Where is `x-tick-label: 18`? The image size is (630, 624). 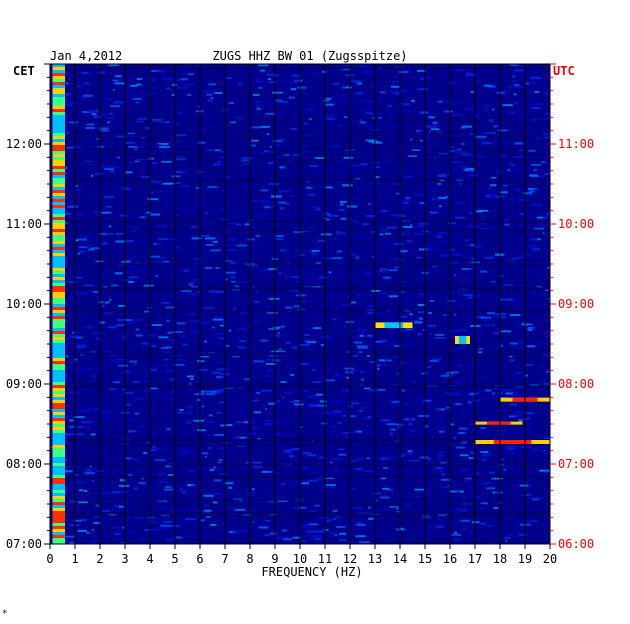 x-tick-label: 18 is located at coordinates (500, 559).